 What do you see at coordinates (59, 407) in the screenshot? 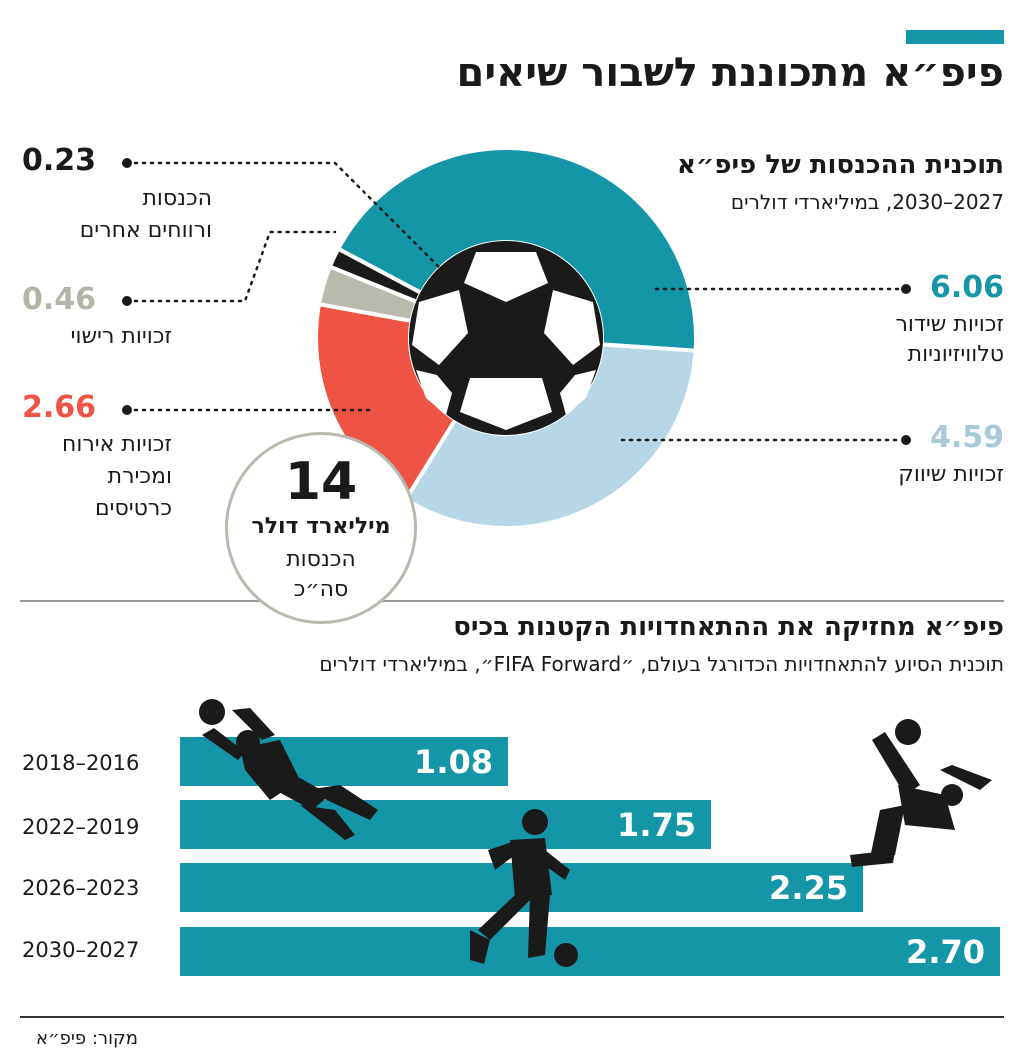
I see `hosting-value: 2.66` at bounding box center [59, 407].